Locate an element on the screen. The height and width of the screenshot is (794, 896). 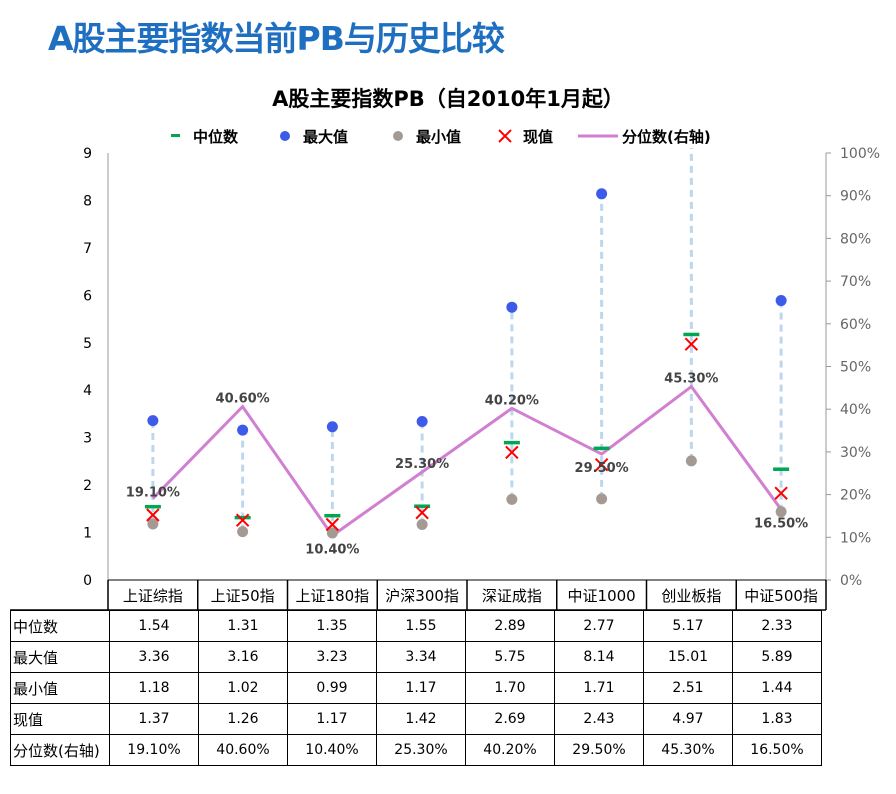
table-cell: 1.35 is located at coordinates (332, 626).